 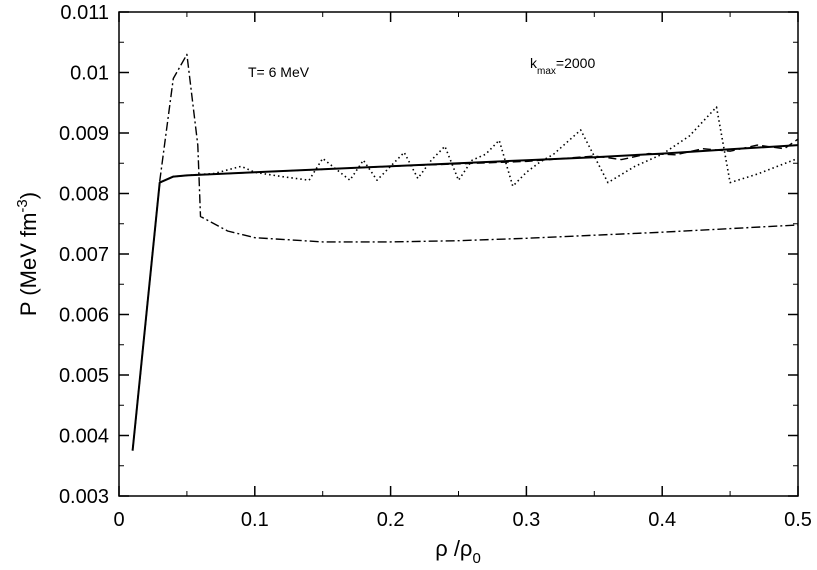 What do you see at coordinates (662, 520) in the screenshot?
I see `x-tick-label: 0.4` at bounding box center [662, 520].